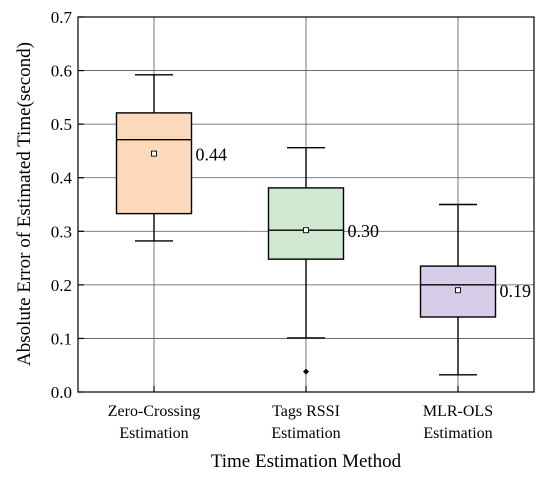 Image resolution: width=550 pixels, height=477 pixels. What do you see at coordinates (306, 461) in the screenshot?
I see `x-axis-title: Time Estimation Method` at bounding box center [306, 461].